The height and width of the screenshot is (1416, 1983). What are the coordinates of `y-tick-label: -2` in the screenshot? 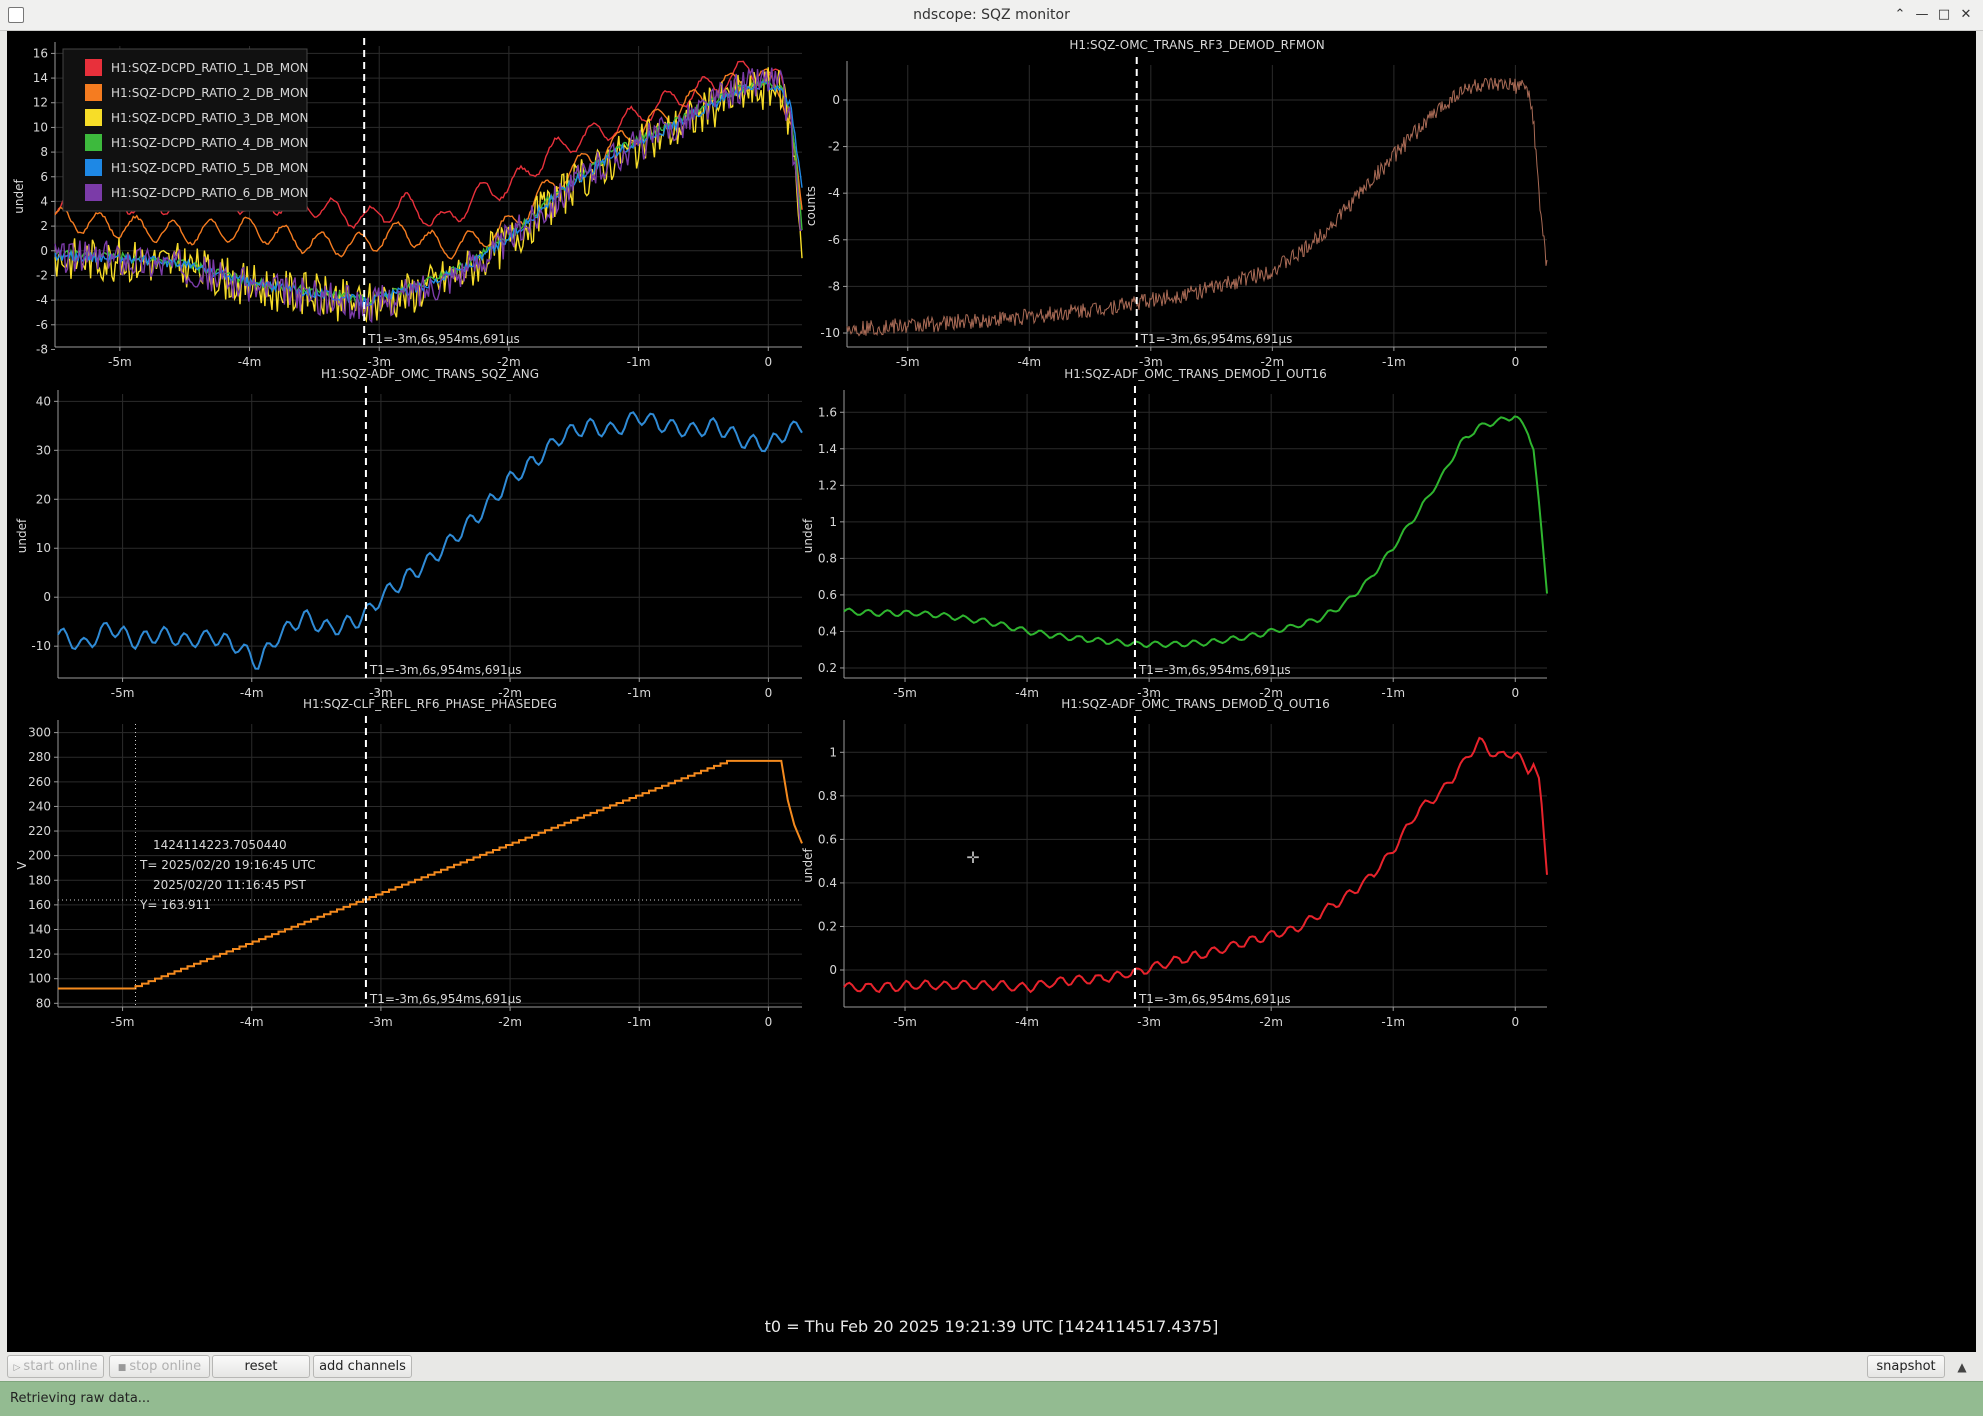 It's located at (834, 147).